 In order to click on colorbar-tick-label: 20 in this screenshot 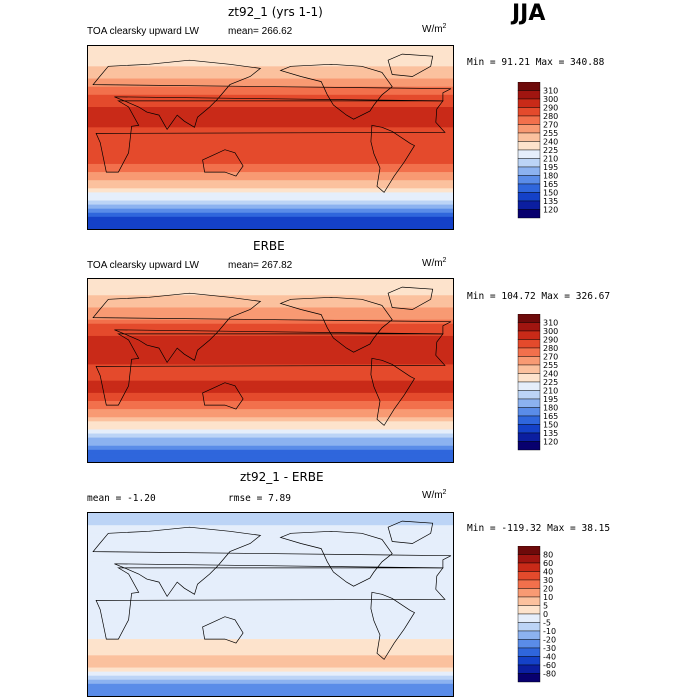, I will do `click(548, 589)`.